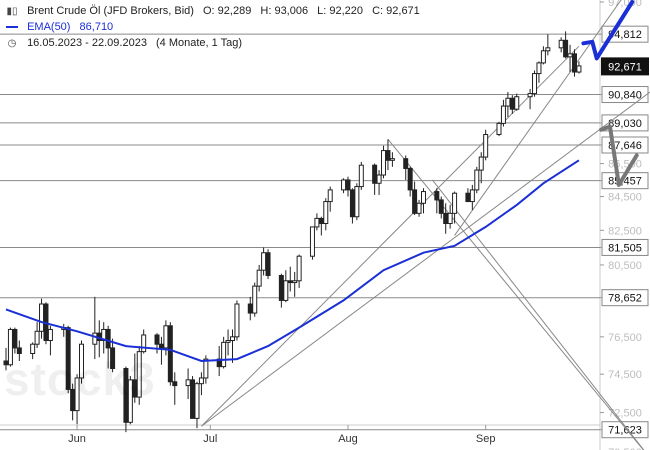 The width and height of the screenshot is (650, 450). I want to click on y-tick-label-16: 70,500, so click(625, 448).